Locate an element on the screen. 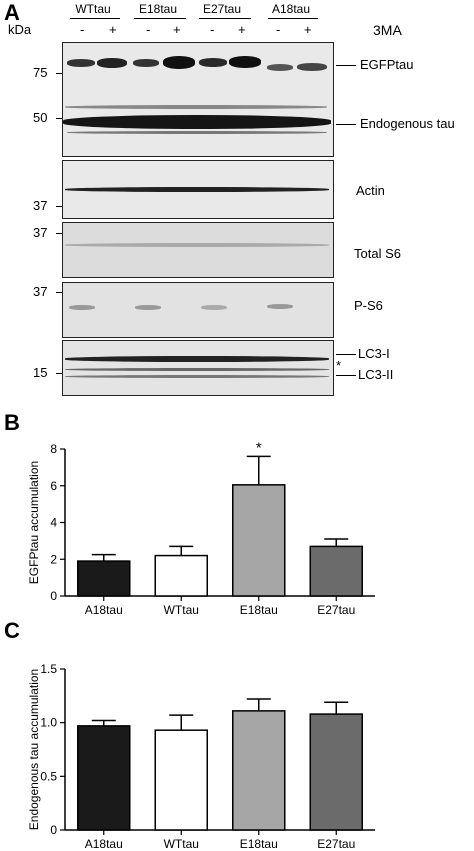 This screenshot has width=474, height=851. panel-b-letter: B is located at coordinates (12, 422).